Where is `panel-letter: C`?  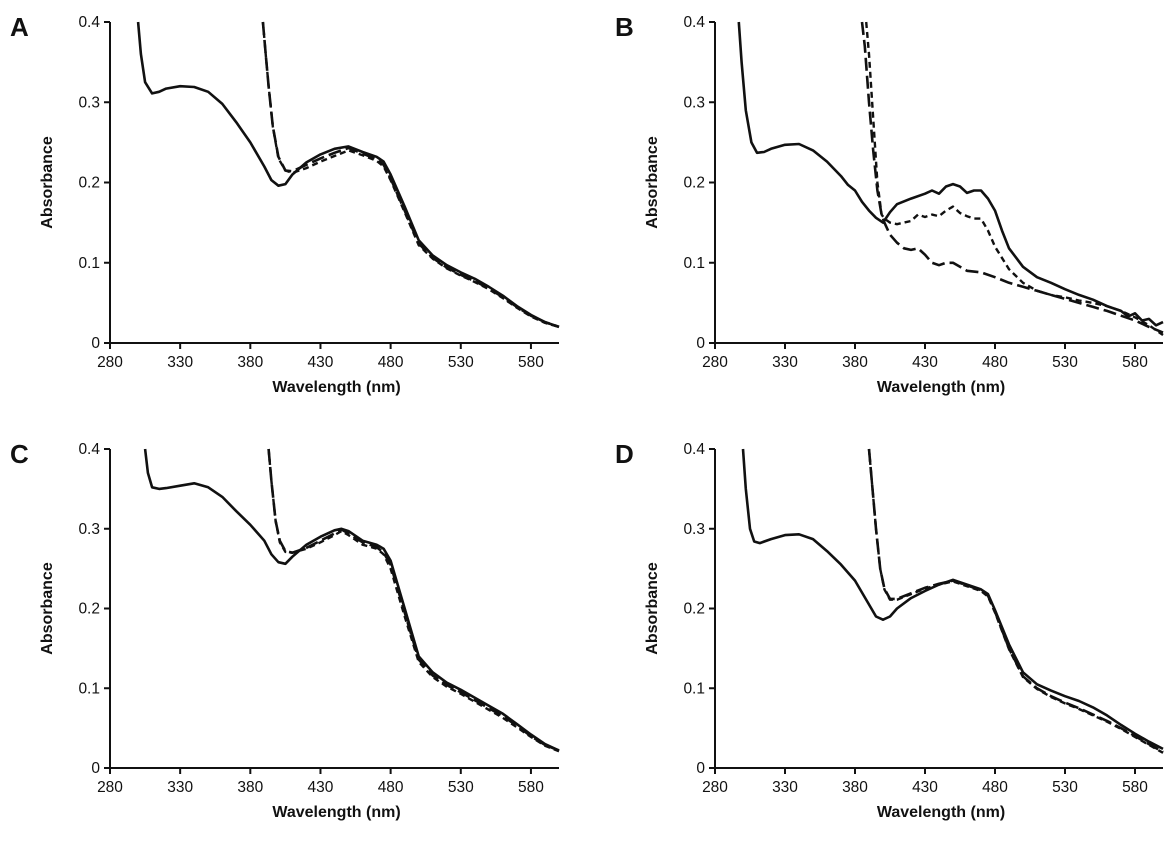
panel-letter: C is located at coordinates (19, 454).